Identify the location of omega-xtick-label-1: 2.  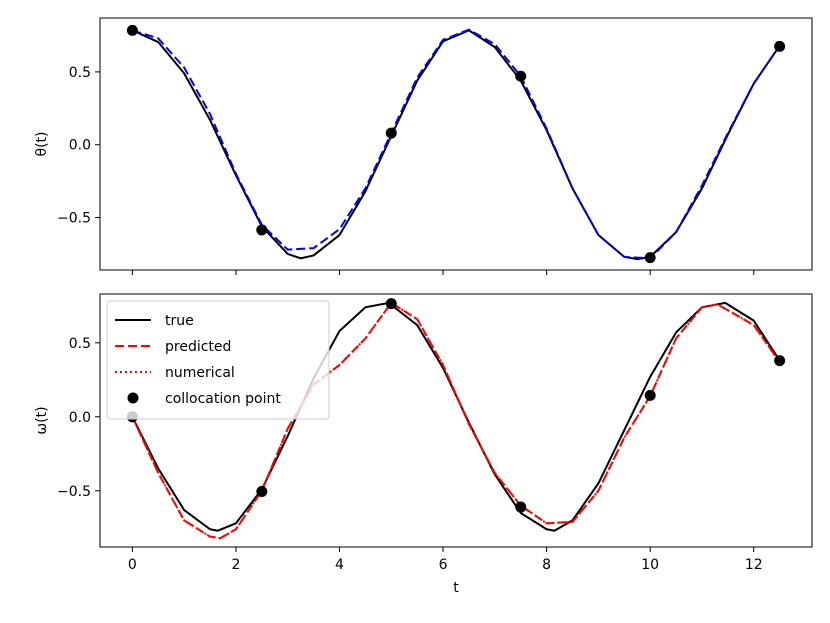
(235, 565).